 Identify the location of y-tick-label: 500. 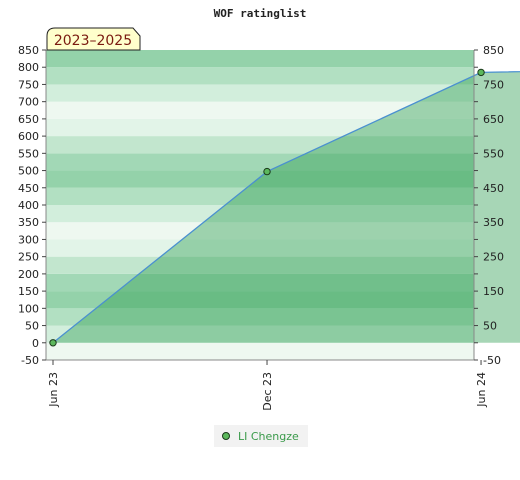
(28, 171).